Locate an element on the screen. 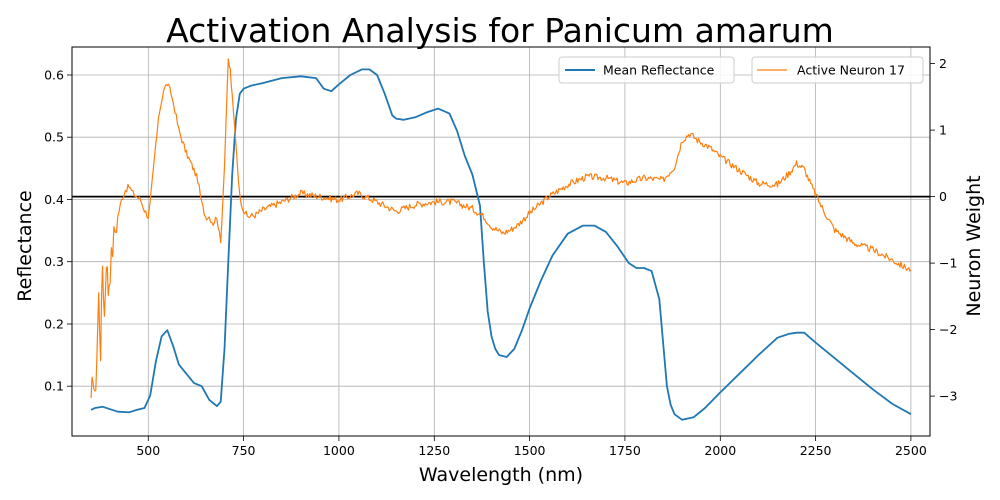 Image resolution: width=1000 pixels, height=500 pixels. y-tick-label: 0.1 is located at coordinates (54, 386).